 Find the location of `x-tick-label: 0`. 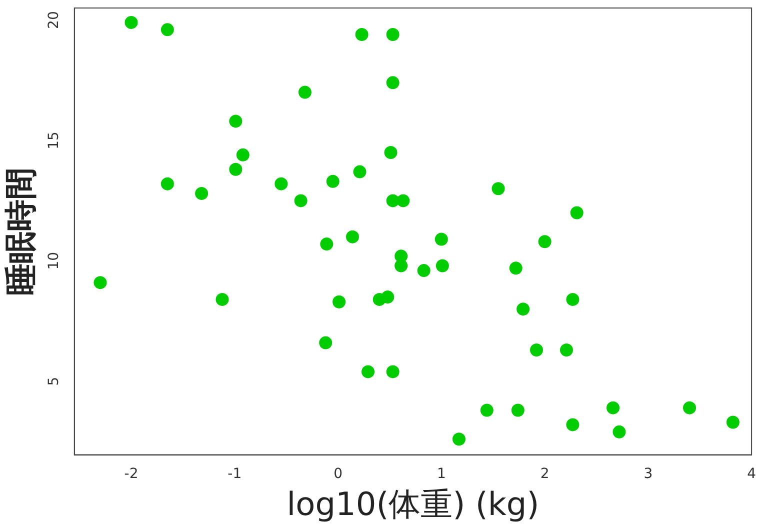

x-tick-label: 0 is located at coordinates (338, 474).